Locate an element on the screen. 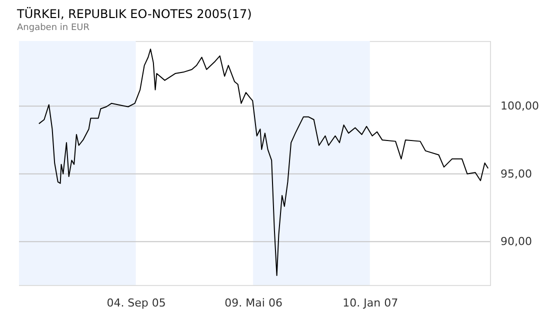 This screenshot has height=334, width=552. chart-subtitle: Angaben in EUR is located at coordinates (53, 28).